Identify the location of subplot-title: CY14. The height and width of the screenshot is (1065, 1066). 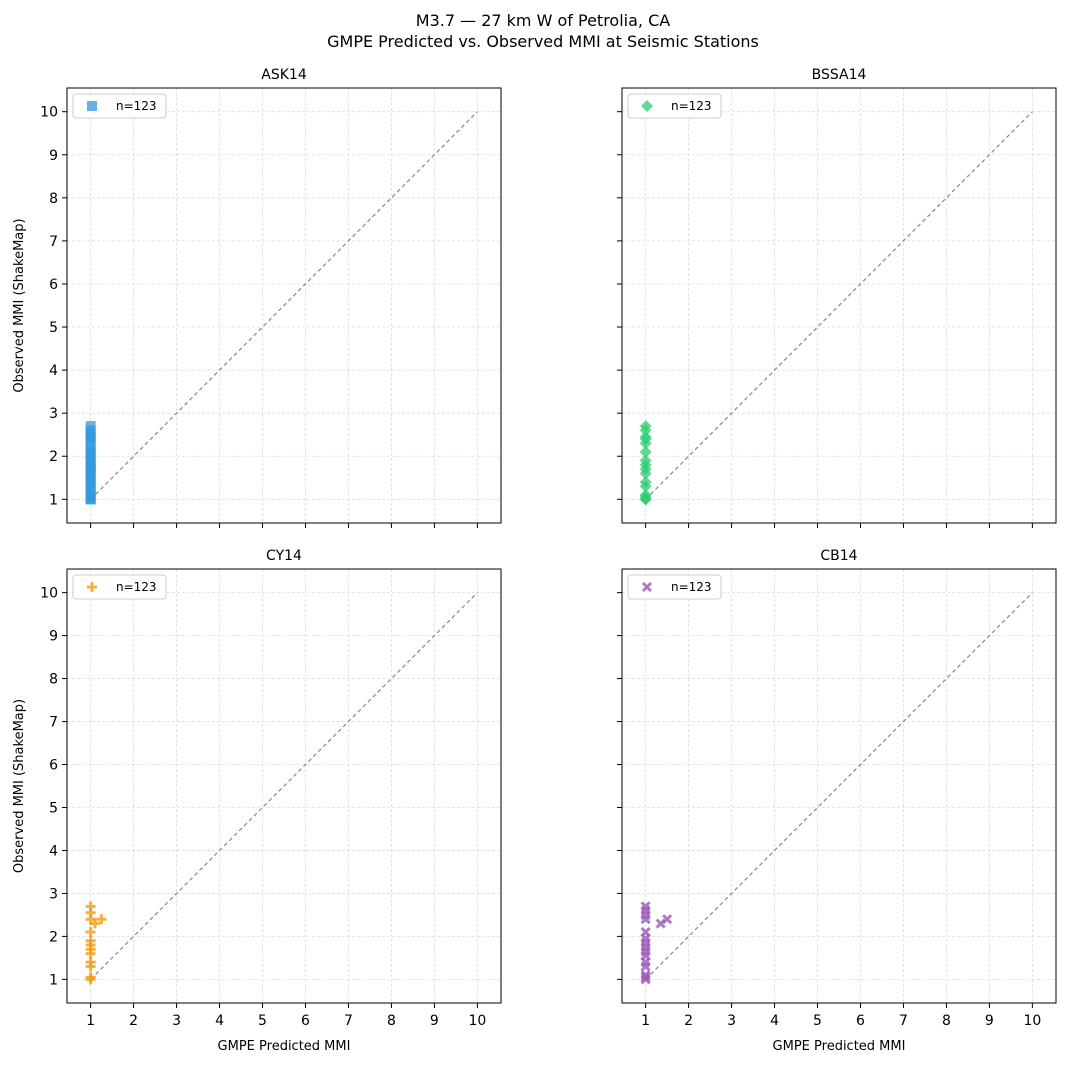
(284, 556).